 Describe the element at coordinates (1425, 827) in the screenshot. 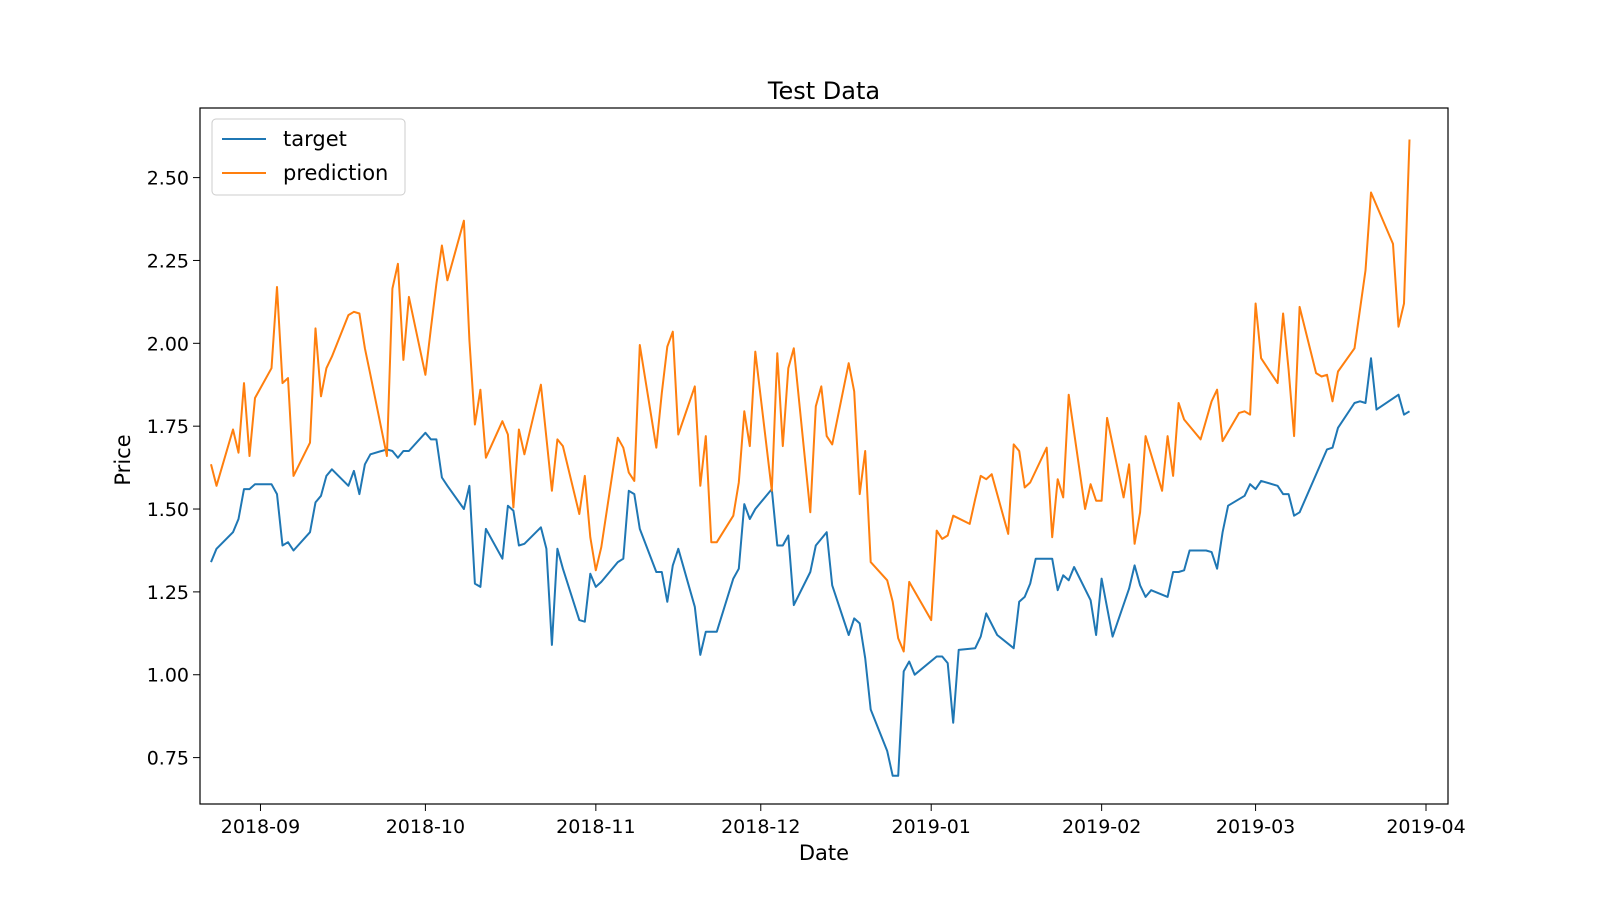

I see `x-tick-label: 2019-04` at that location.